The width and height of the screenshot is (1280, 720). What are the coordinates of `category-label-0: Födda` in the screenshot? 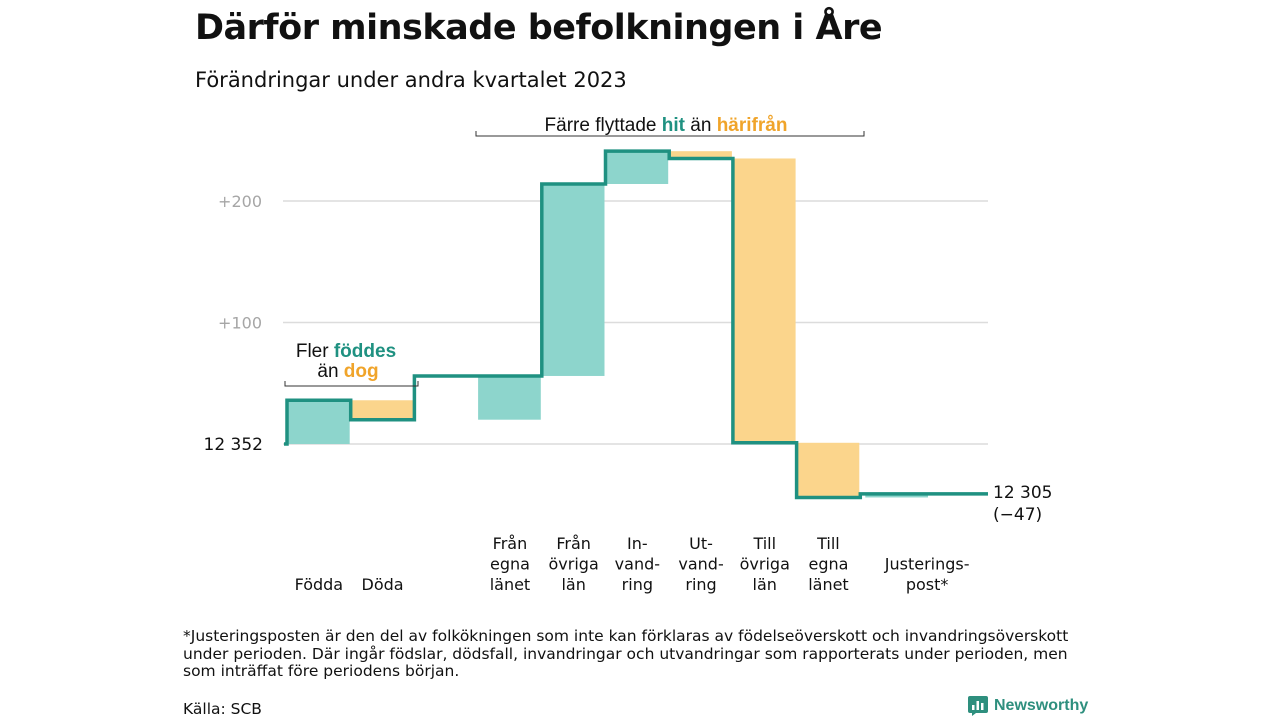 It's located at (319, 584).